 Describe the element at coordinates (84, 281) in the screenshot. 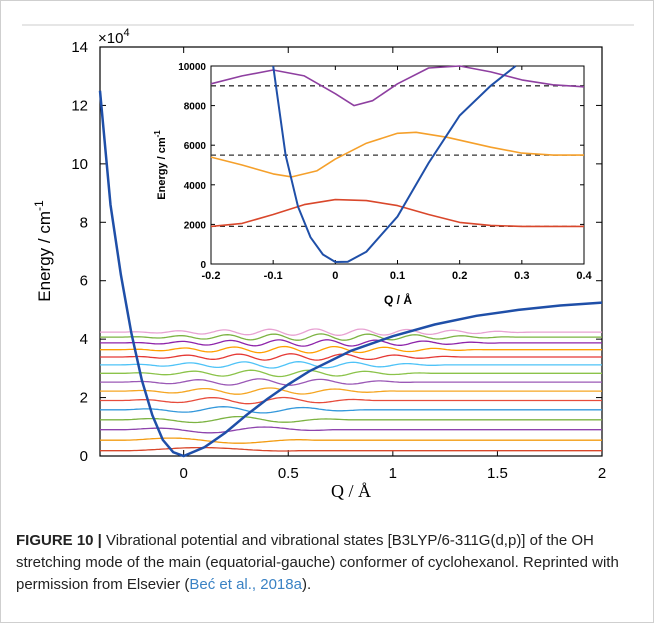

I see `main-y-tick-label: 6` at that location.